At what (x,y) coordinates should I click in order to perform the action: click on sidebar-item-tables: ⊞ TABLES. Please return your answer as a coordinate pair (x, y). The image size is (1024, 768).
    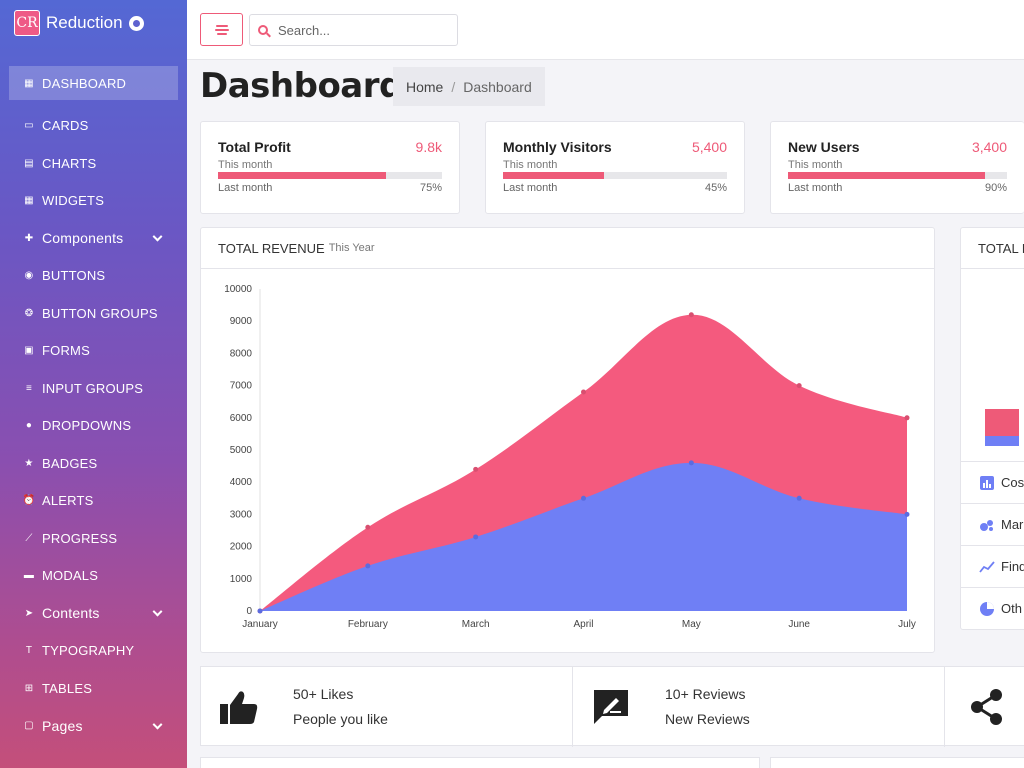
    Looking at the image, I should click on (93, 689).